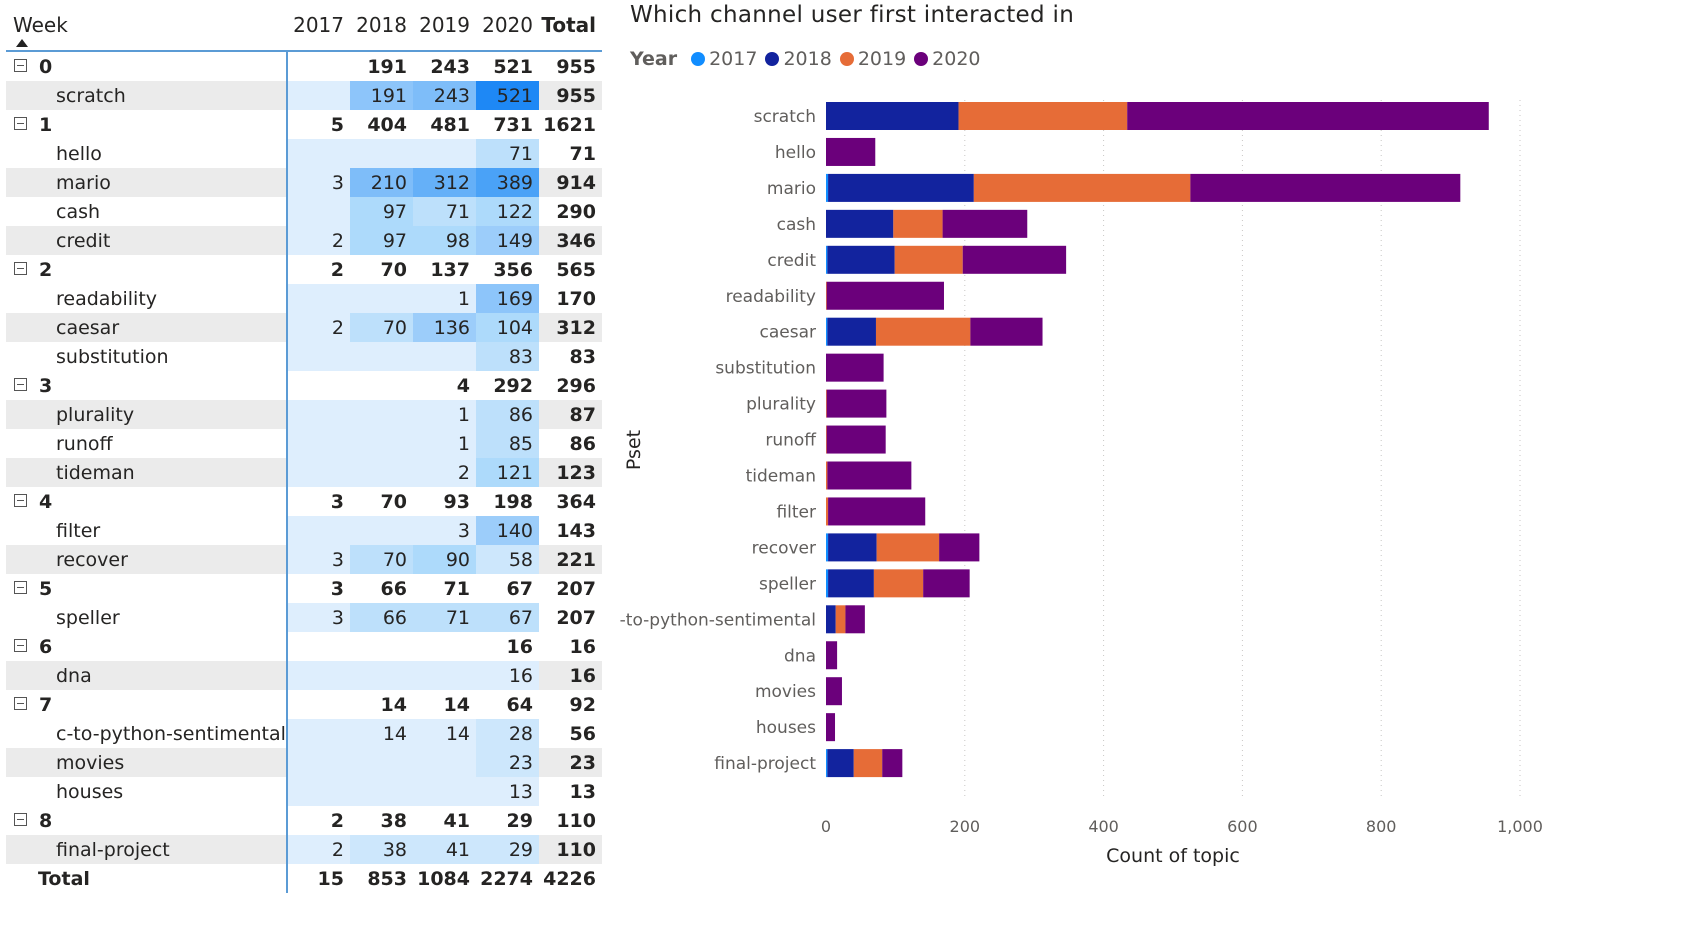 This screenshot has width=1689, height=927. I want to click on cell-2019: 136, so click(444, 327).